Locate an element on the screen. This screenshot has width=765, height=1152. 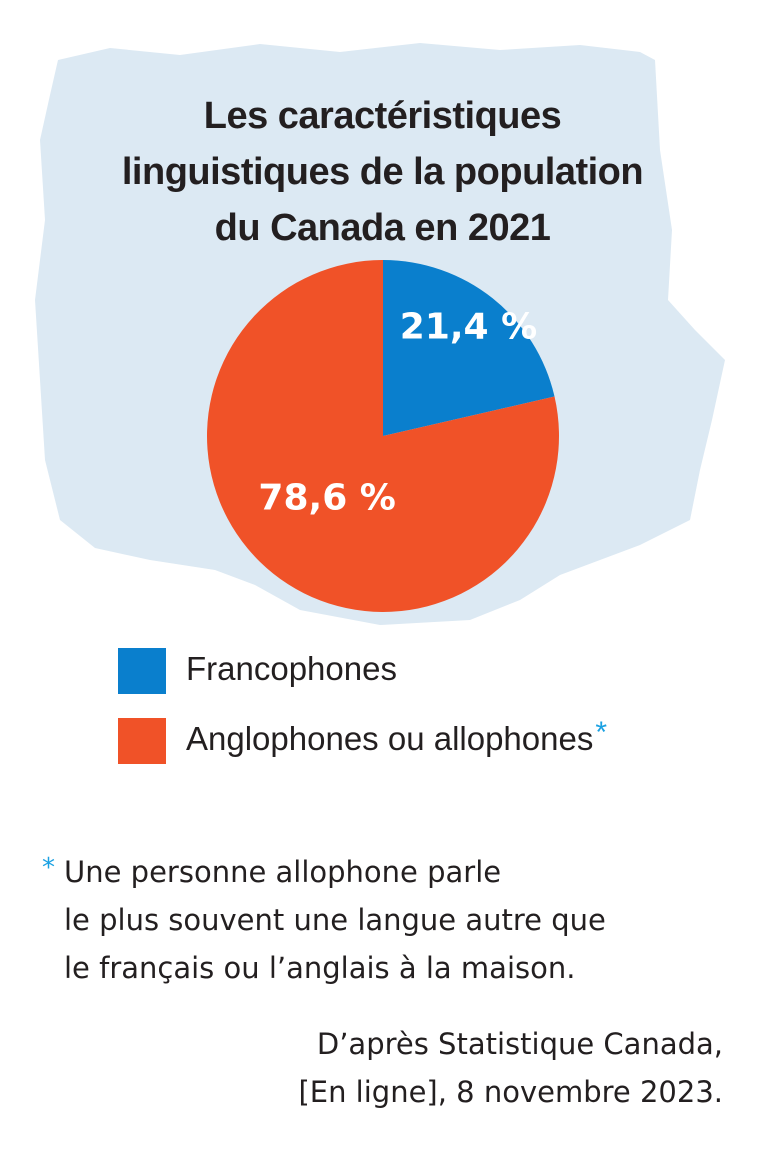
footnote-line-2: le plus souvent une langue autre que is located at coordinates (335, 920).